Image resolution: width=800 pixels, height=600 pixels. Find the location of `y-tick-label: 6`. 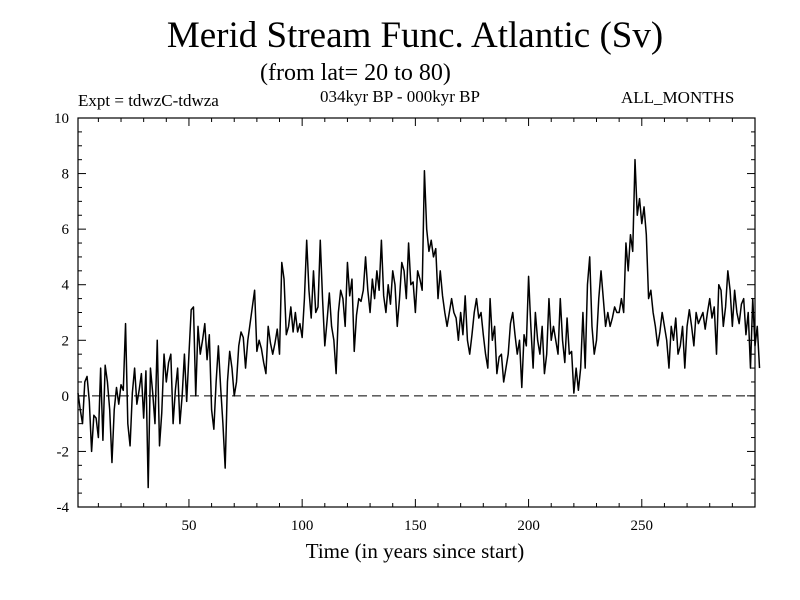

y-tick-label: 6 is located at coordinates (66, 230).